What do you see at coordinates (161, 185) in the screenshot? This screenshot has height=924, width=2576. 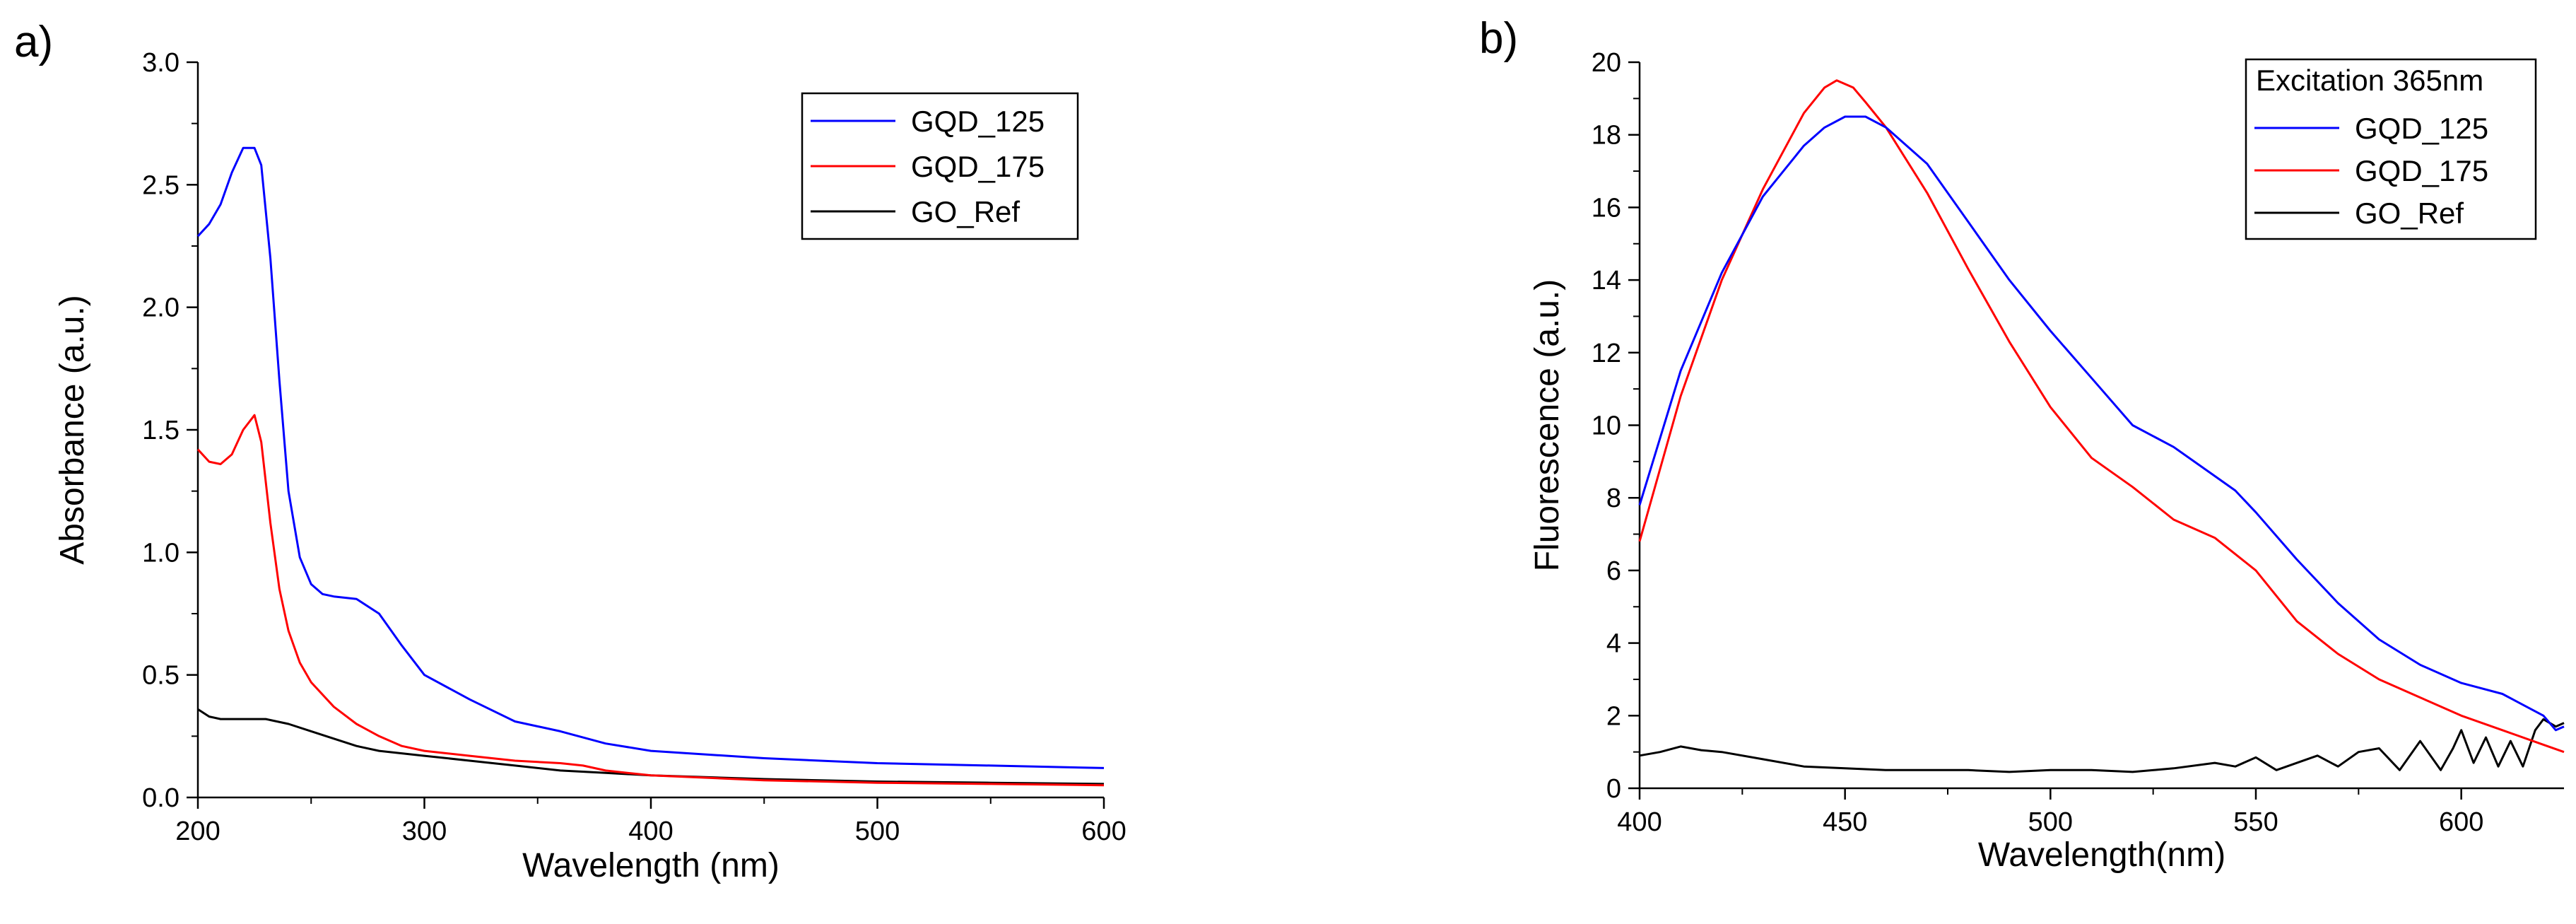 I see `y-tick-label: 2.5` at bounding box center [161, 185].